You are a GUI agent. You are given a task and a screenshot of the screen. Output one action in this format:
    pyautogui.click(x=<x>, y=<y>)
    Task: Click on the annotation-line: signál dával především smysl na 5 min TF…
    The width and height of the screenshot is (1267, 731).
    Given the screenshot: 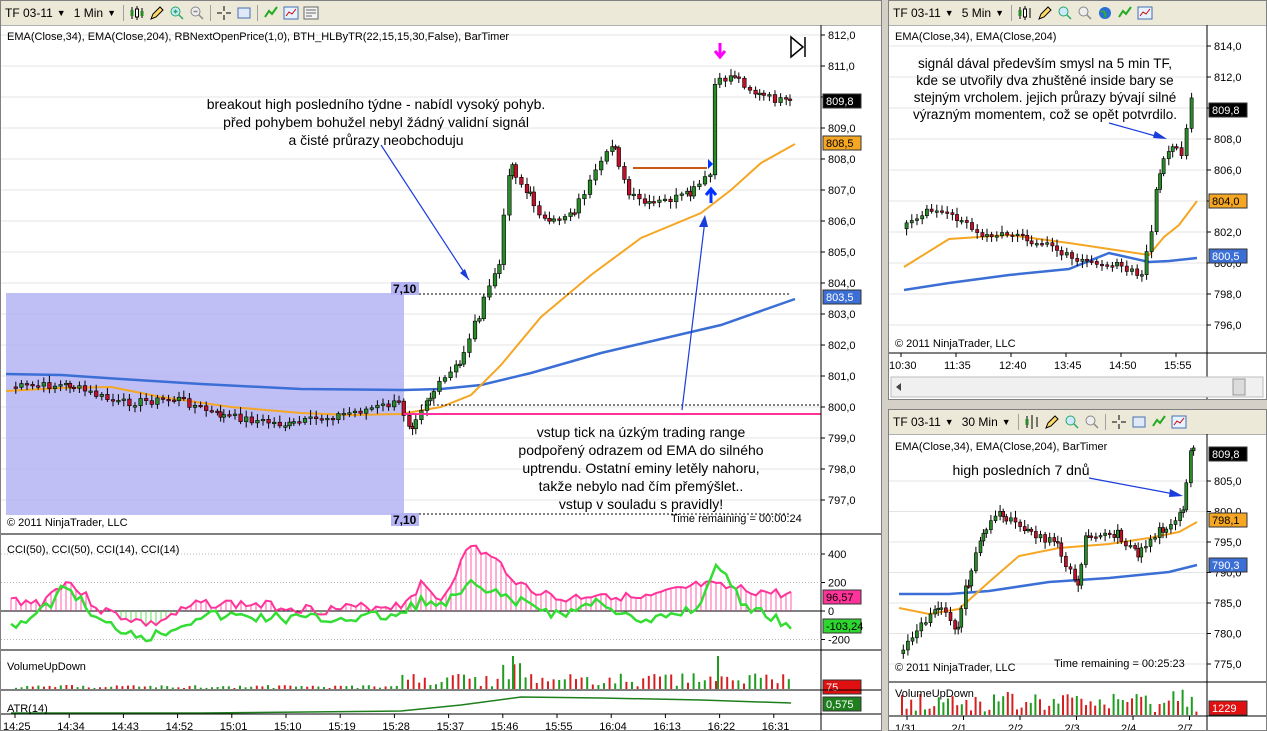 What is the action you would take?
    pyautogui.click(x=1045, y=63)
    